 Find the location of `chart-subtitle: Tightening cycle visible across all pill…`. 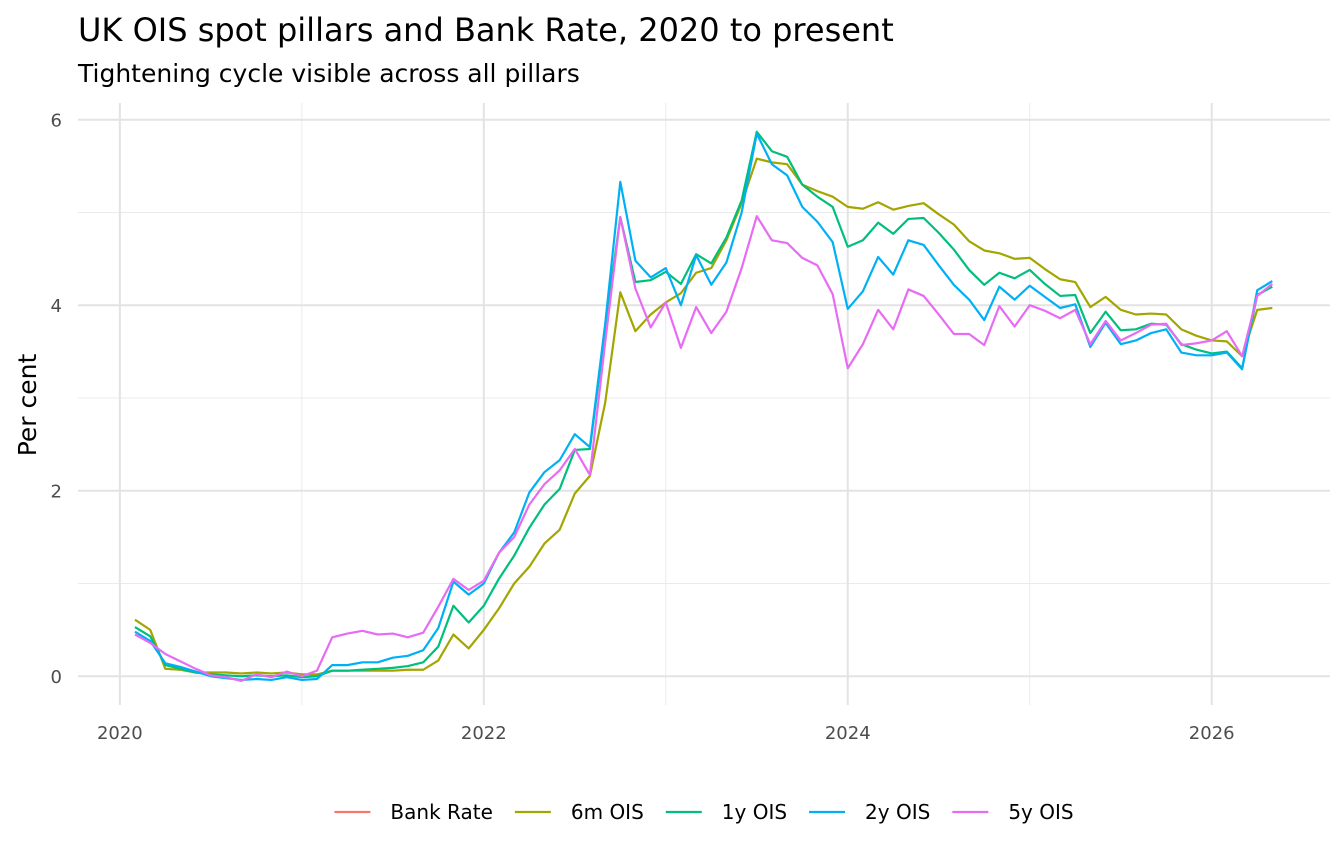

chart-subtitle: Tightening cycle visible across all pill… is located at coordinates (328, 73).